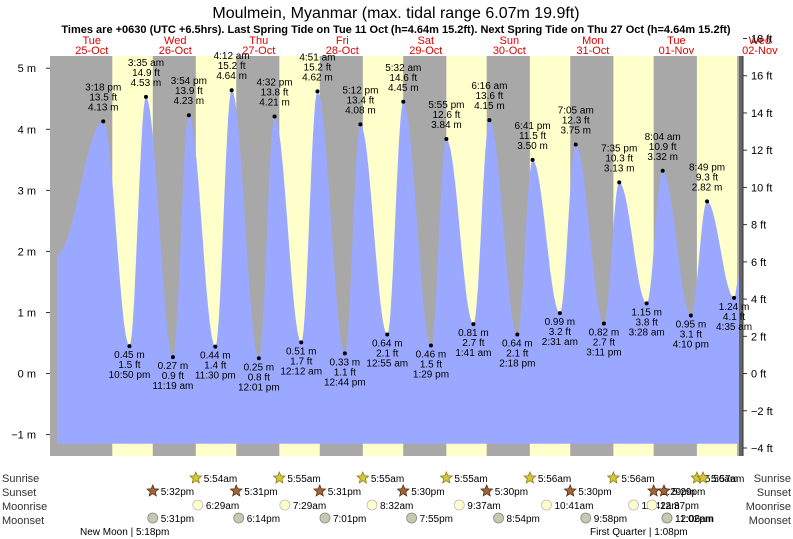  I want to click on low-tide-label: 3.8 ft, so click(647, 322).